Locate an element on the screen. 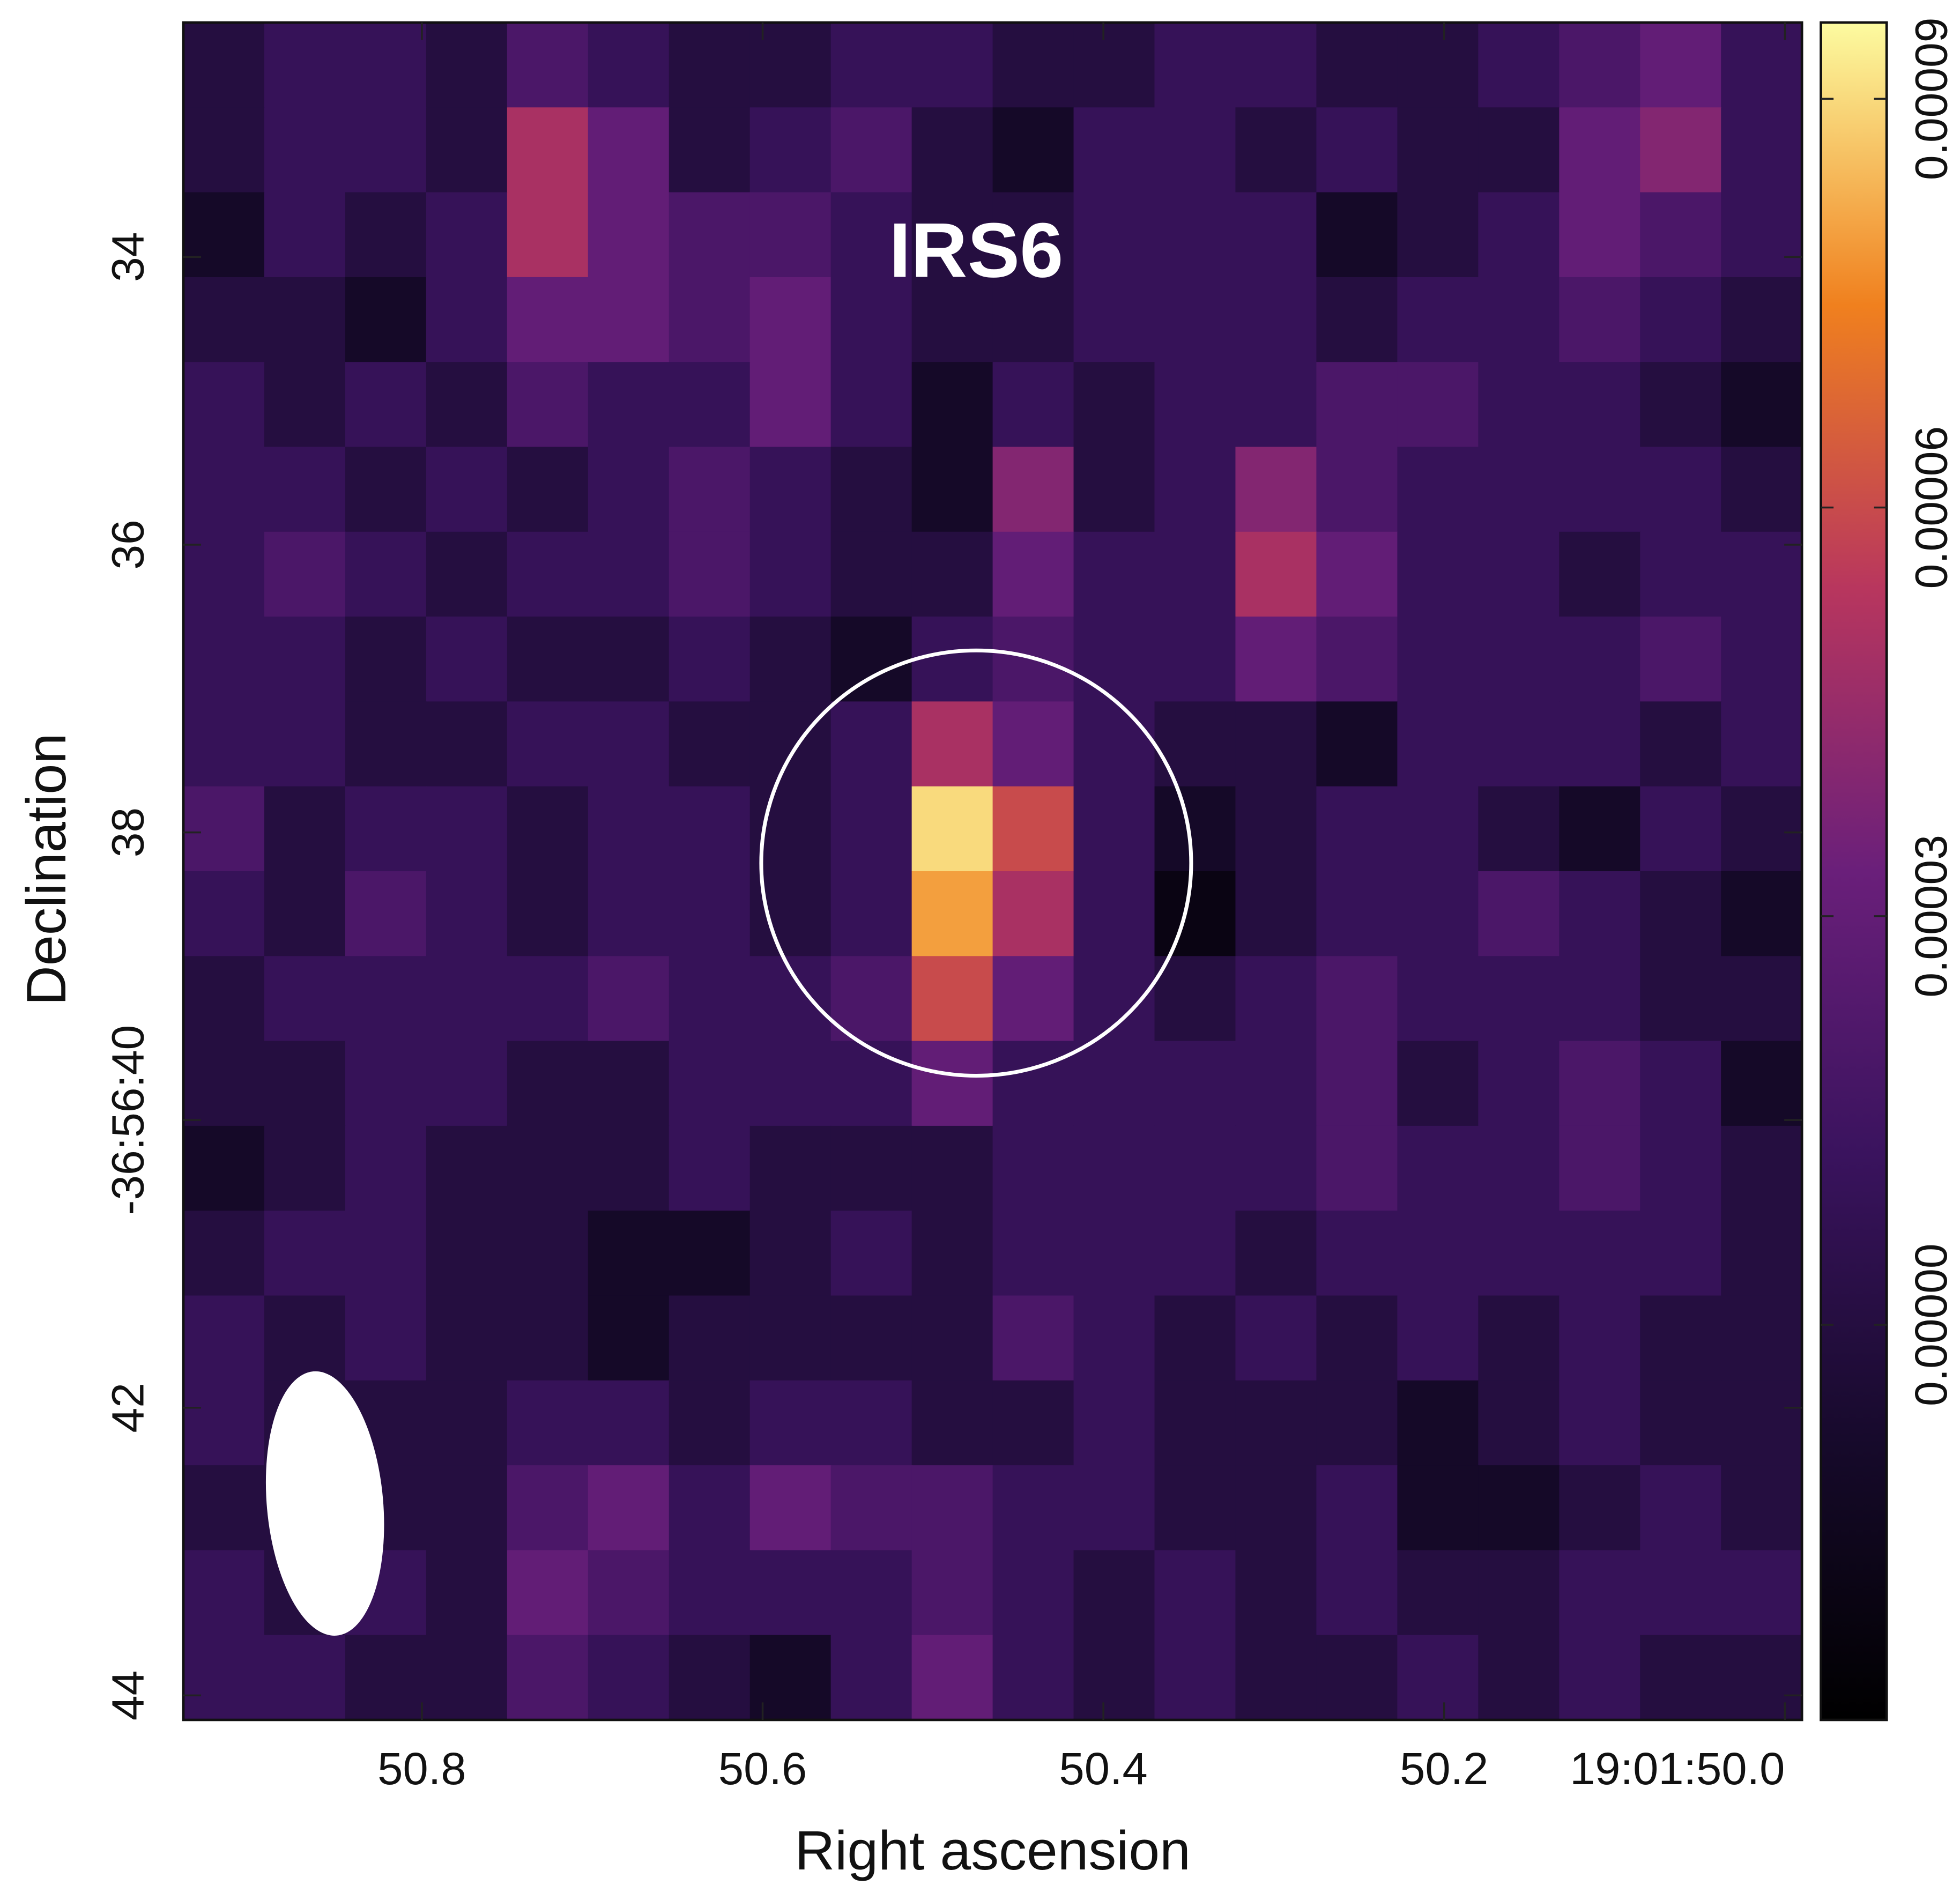  source-circle is located at coordinates (976, 863).